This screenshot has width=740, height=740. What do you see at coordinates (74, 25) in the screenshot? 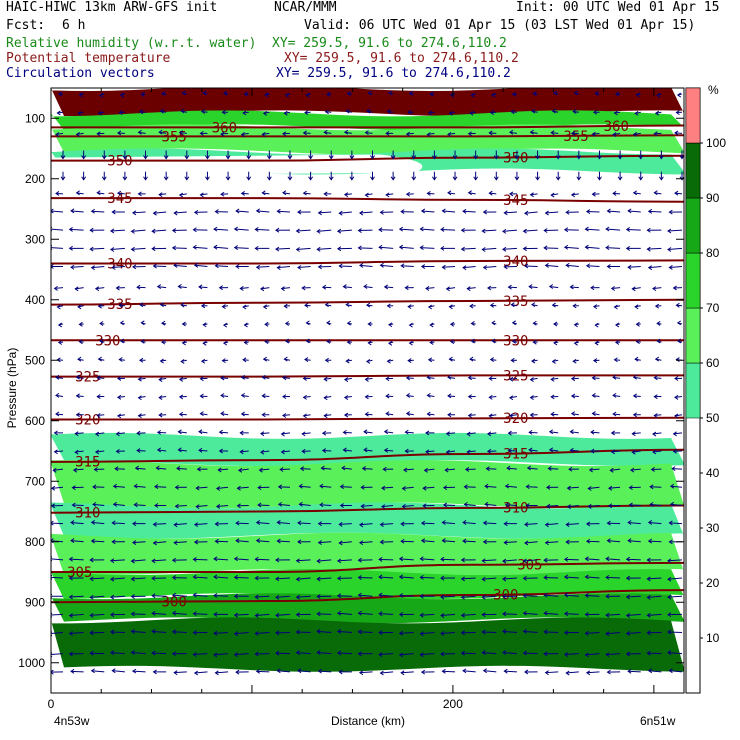
I see `fcst-value: 6 h` at bounding box center [74, 25].